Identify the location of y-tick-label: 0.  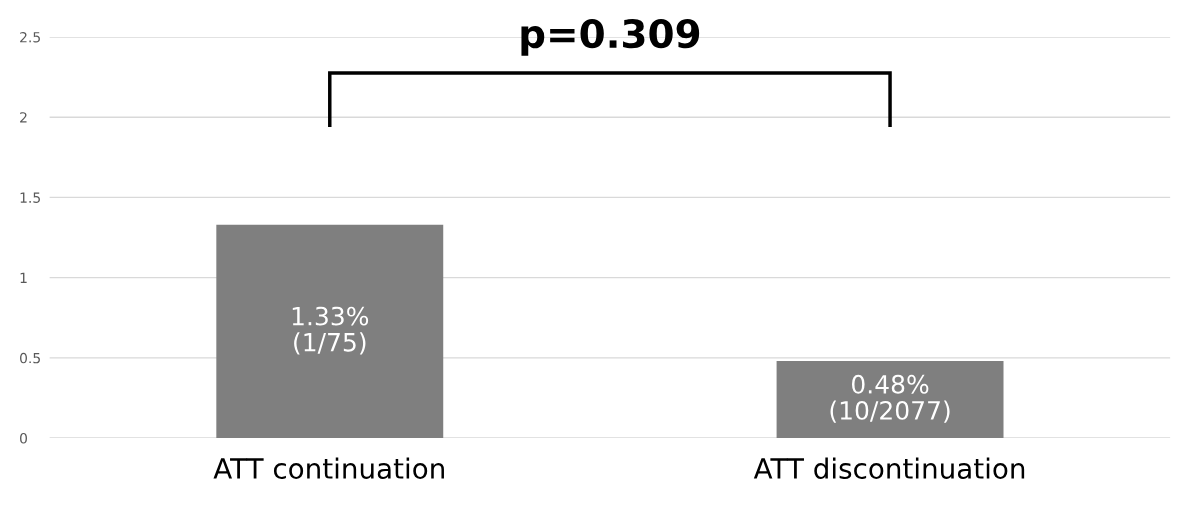
(23, 438).